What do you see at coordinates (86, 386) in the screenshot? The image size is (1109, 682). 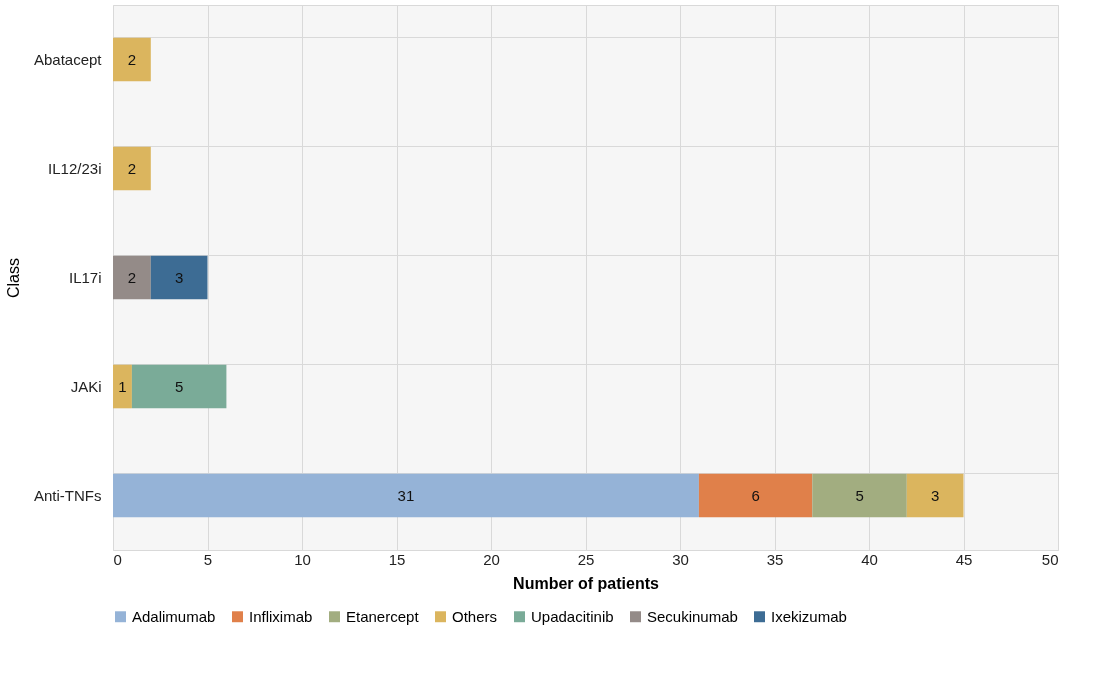 I see `y-tick-label: JAKi` at bounding box center [86, 386].